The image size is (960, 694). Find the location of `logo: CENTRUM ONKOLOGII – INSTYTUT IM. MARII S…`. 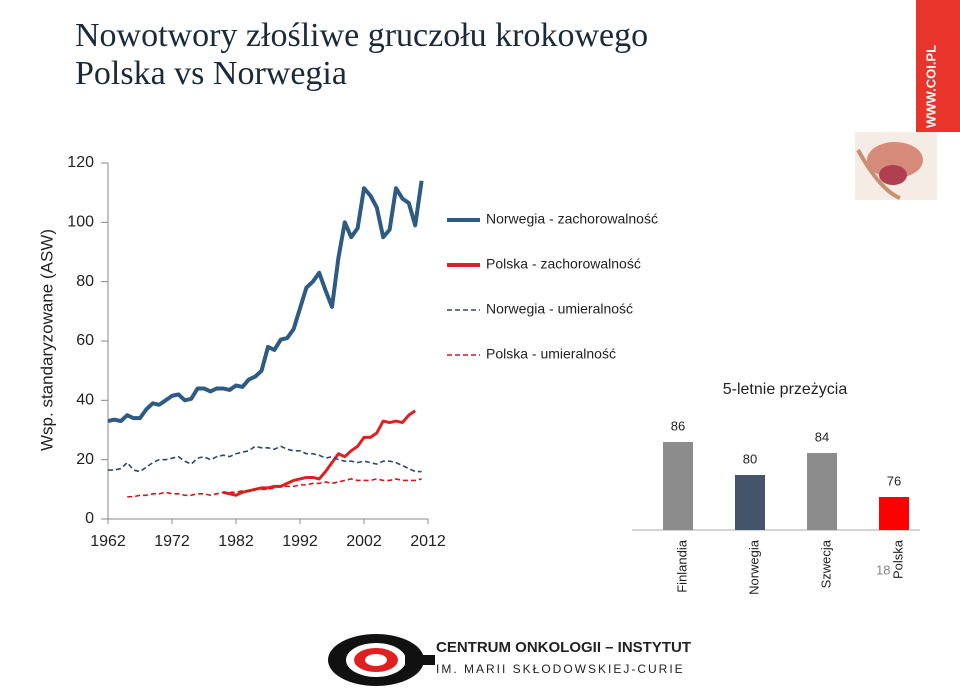

logo: CENTRUM ONKOLOGII – INSTYTUT IM. MARII S… is located at coordinates (509, 660).